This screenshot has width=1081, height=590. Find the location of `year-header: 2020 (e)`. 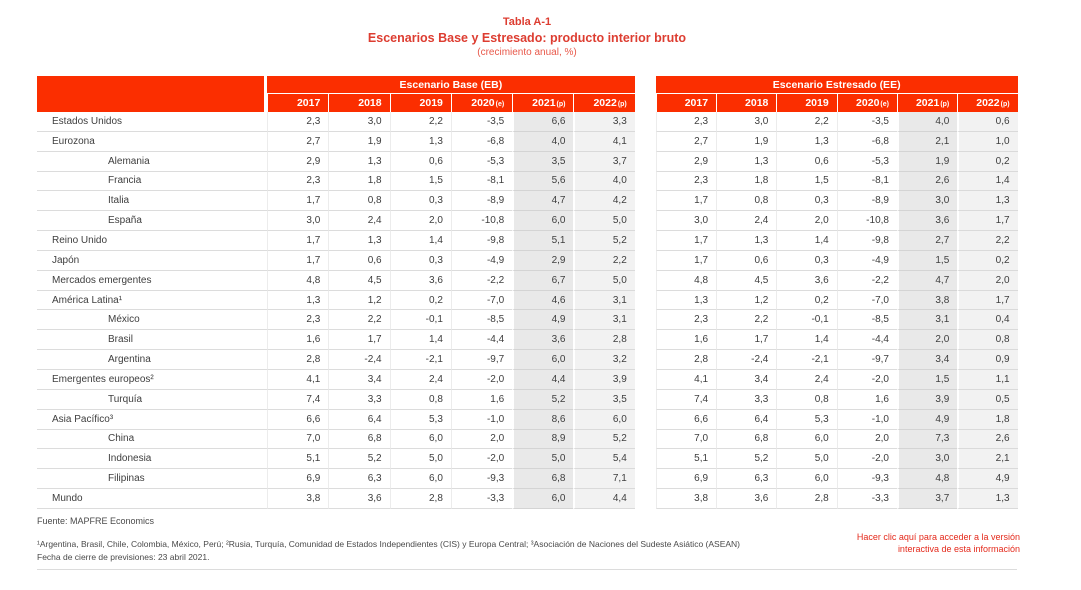

year-header: 2020 (e) is located at coordinates (481, 103).